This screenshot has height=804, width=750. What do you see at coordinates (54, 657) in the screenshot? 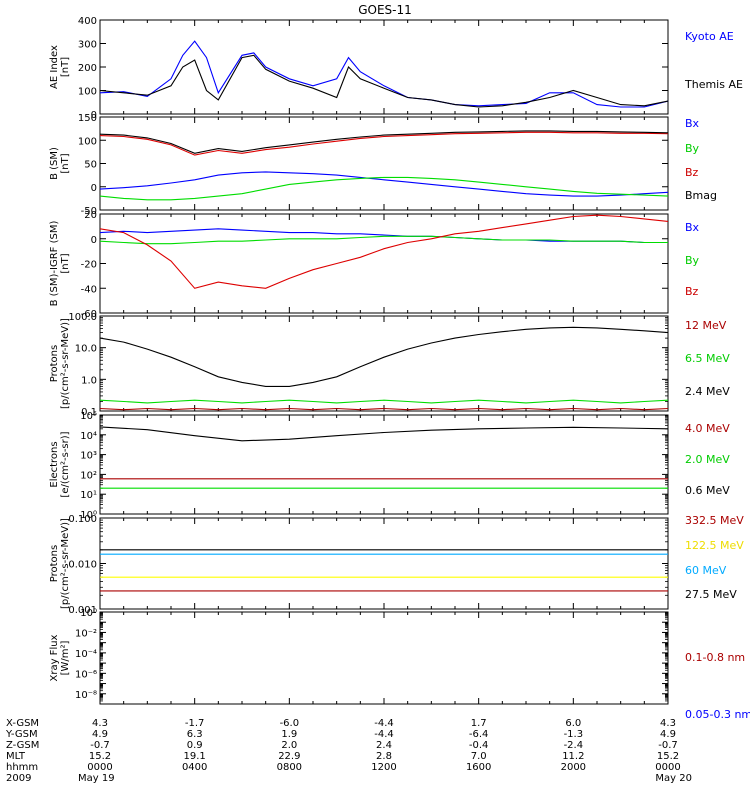
I see `y-axis-label: Xray Flux` at bounding box center [54, 657].